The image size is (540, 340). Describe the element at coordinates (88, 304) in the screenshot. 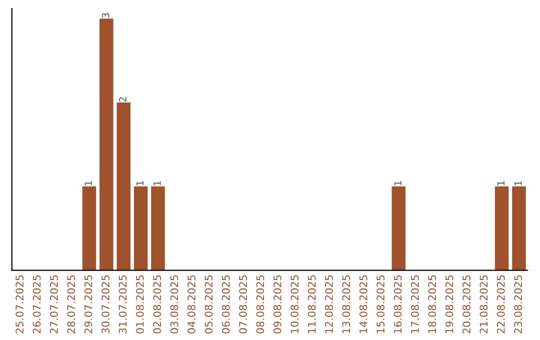

I see `x-tick-label: 29.07.2025` at that location.